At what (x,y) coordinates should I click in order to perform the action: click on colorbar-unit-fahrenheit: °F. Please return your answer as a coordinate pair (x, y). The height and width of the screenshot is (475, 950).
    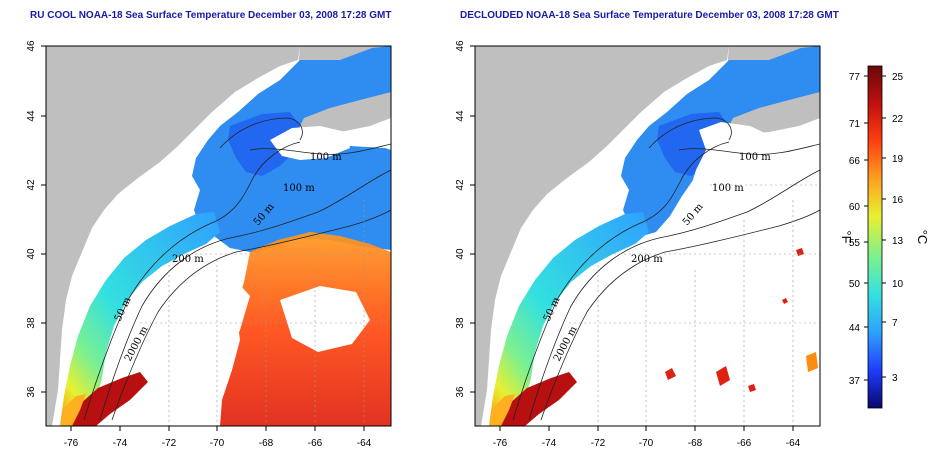
    Looking at the image, I should click on (846, 236).